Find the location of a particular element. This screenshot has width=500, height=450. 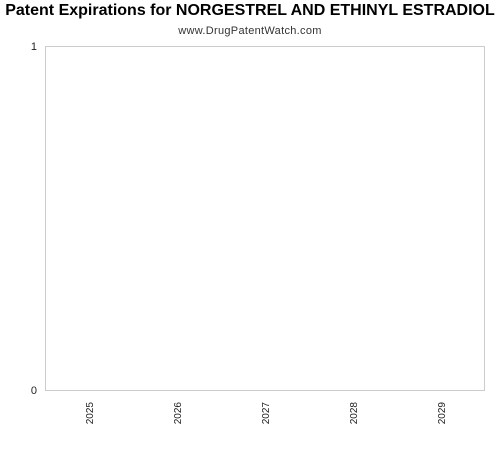

x-tick-label-2028: 2028 is located at coordinates (354, 413).